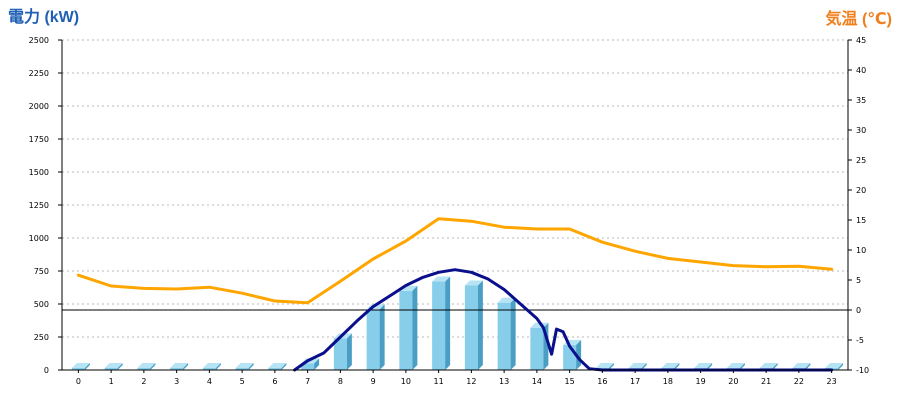 The width and height of the screenshot is (900, 400). I want to click on left-tick-label: 2250, so click(39, 73).